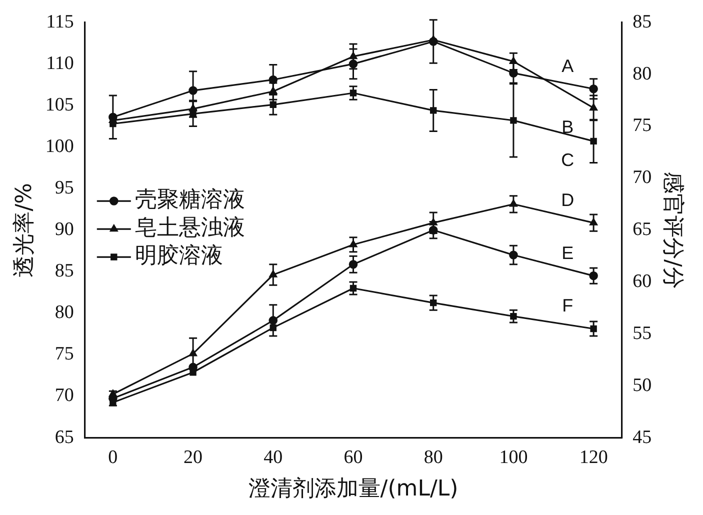 Image resolution: width=703 pixels, height=515 pixels. Describe the element at coordinates (64, 313) in the screenshot. I see `y-tick-label: 80` at that location.